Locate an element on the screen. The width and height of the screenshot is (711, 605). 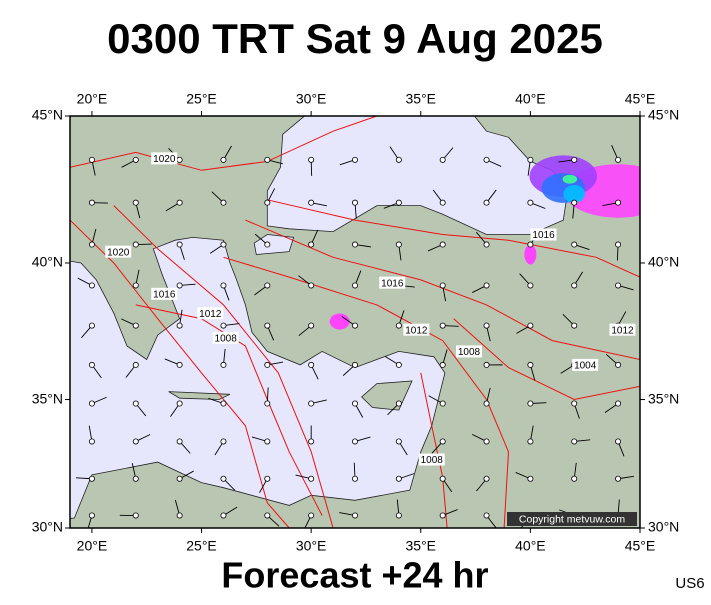
lat-label: 45°N is located at coordinates (47, 115).